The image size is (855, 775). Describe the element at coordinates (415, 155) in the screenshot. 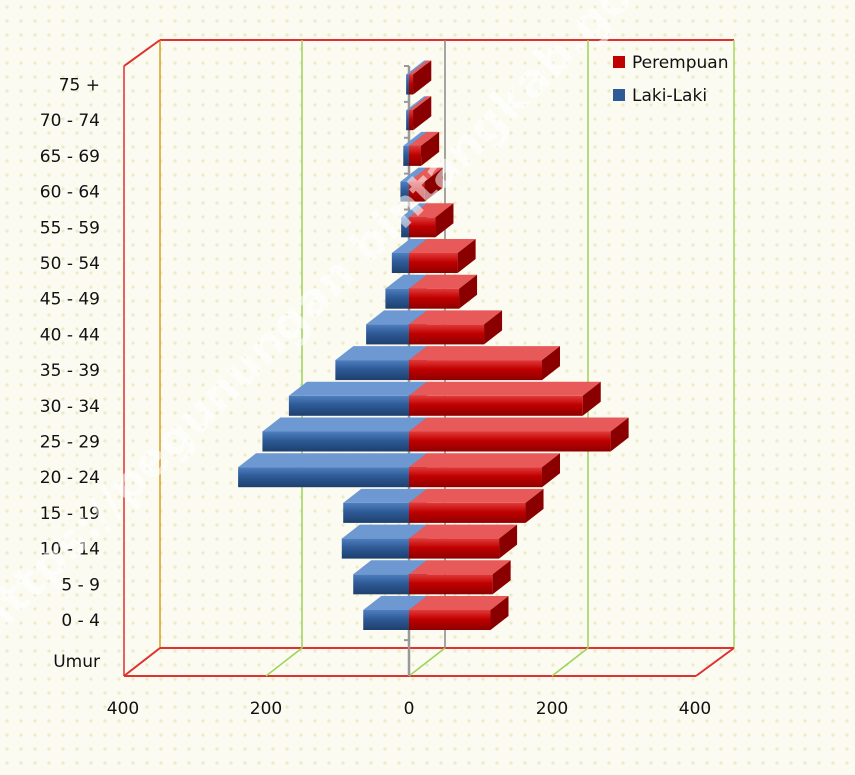

I see `bar-perempuan-65-69-front-face` at that location.